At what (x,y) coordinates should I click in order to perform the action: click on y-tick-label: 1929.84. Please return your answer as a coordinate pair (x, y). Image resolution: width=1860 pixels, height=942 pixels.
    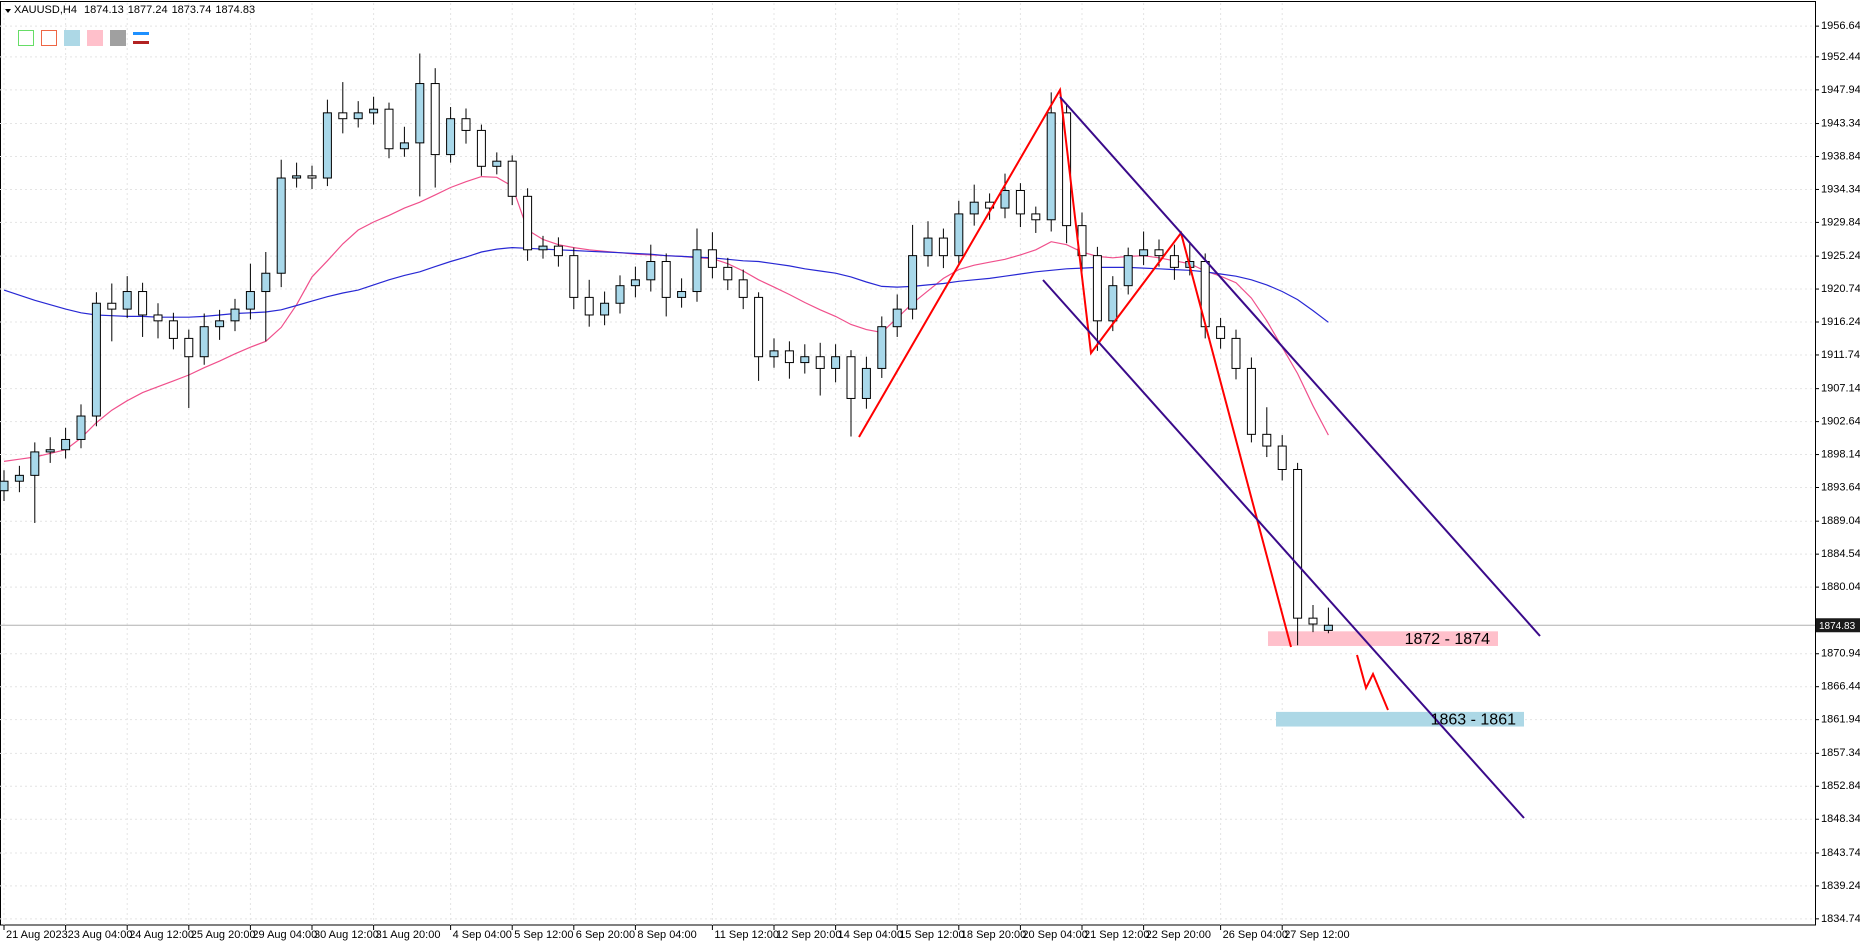
    Looking at the image, I should click on (1840, 222).